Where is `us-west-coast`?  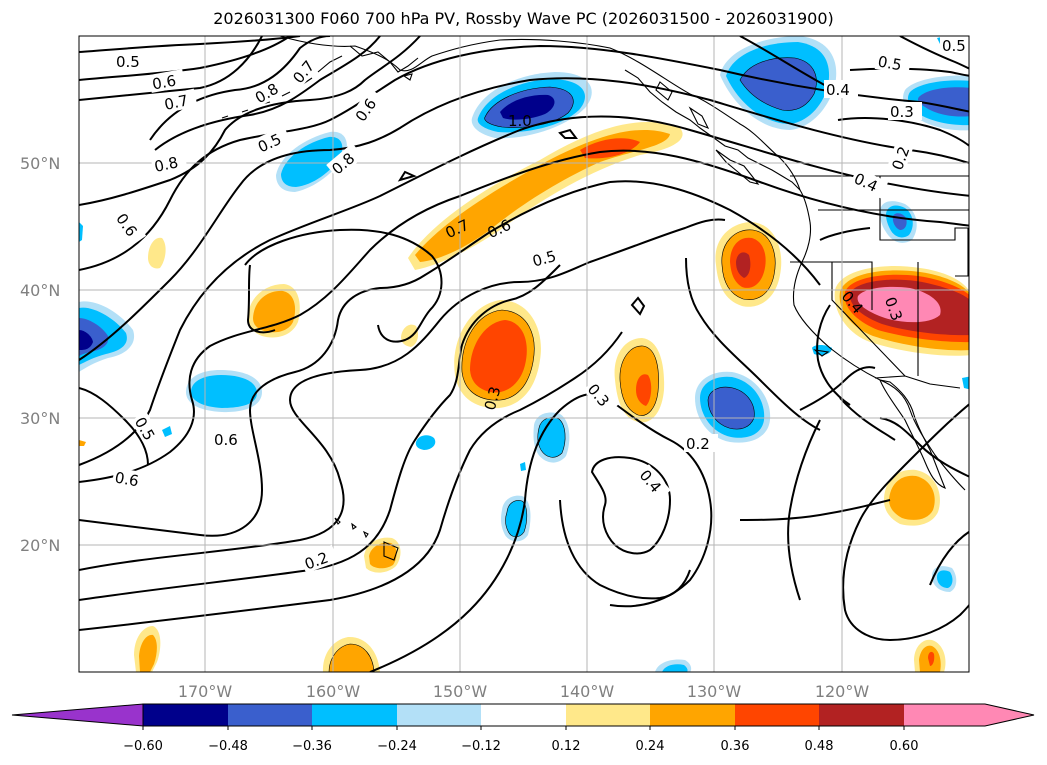 us-west-coast is located at coordinates (879, 356).